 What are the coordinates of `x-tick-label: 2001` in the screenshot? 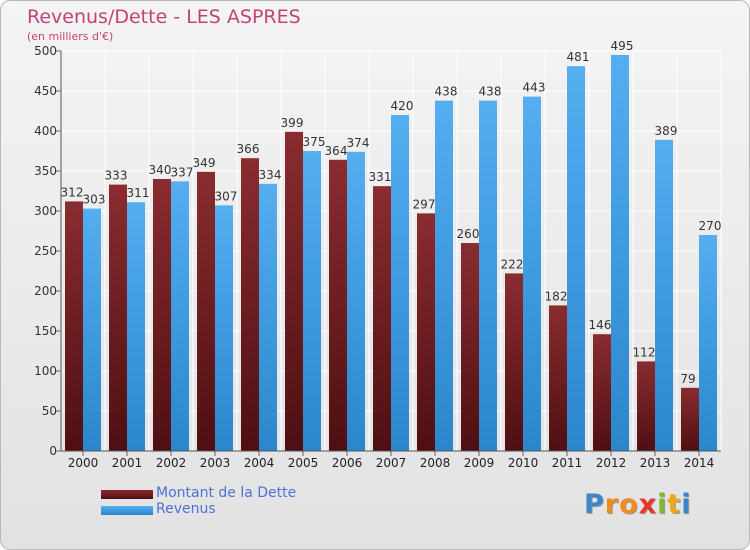 It's located at (127, 463).